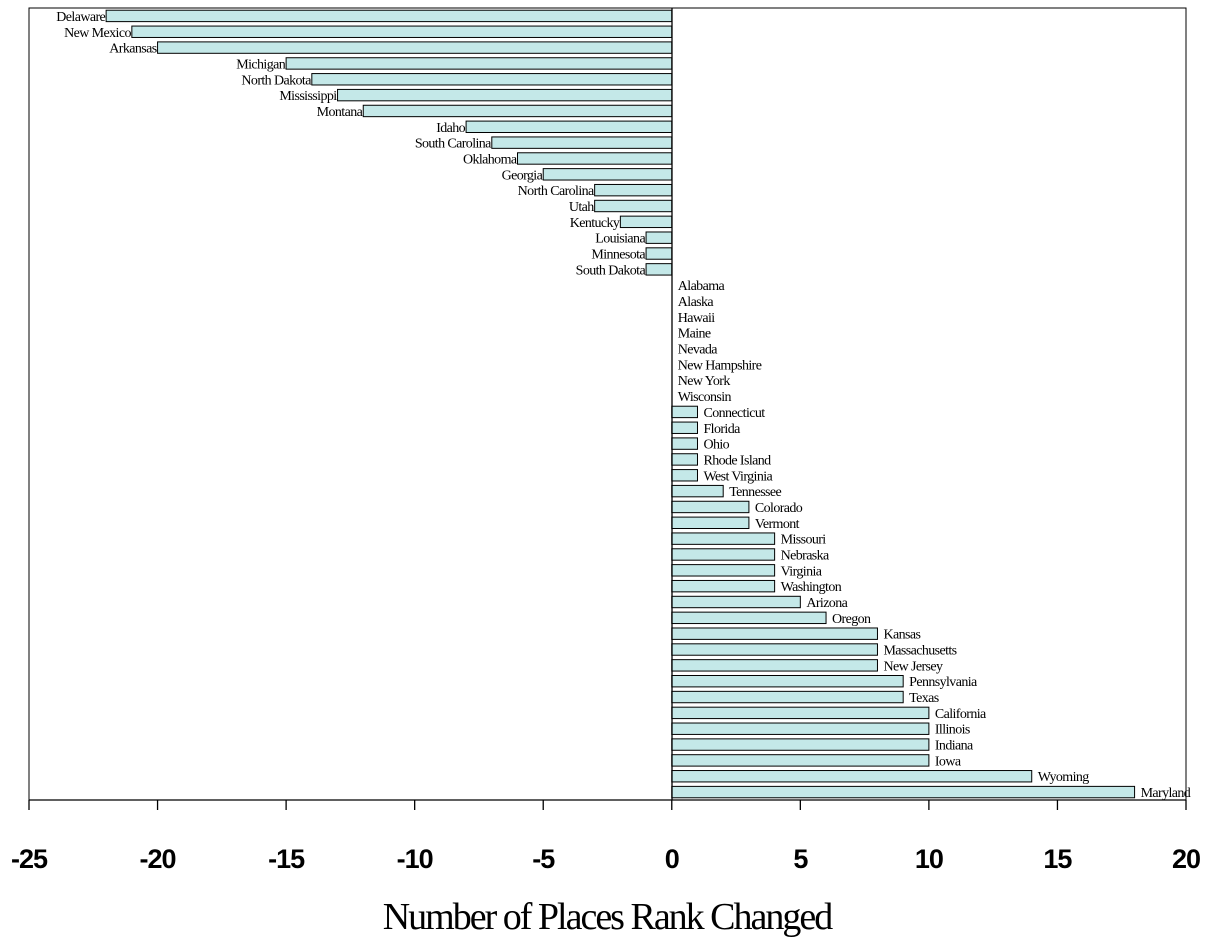 This screenshot has height=945, width=1217. I want to click on bar-new-jersey, so click(774, 665).